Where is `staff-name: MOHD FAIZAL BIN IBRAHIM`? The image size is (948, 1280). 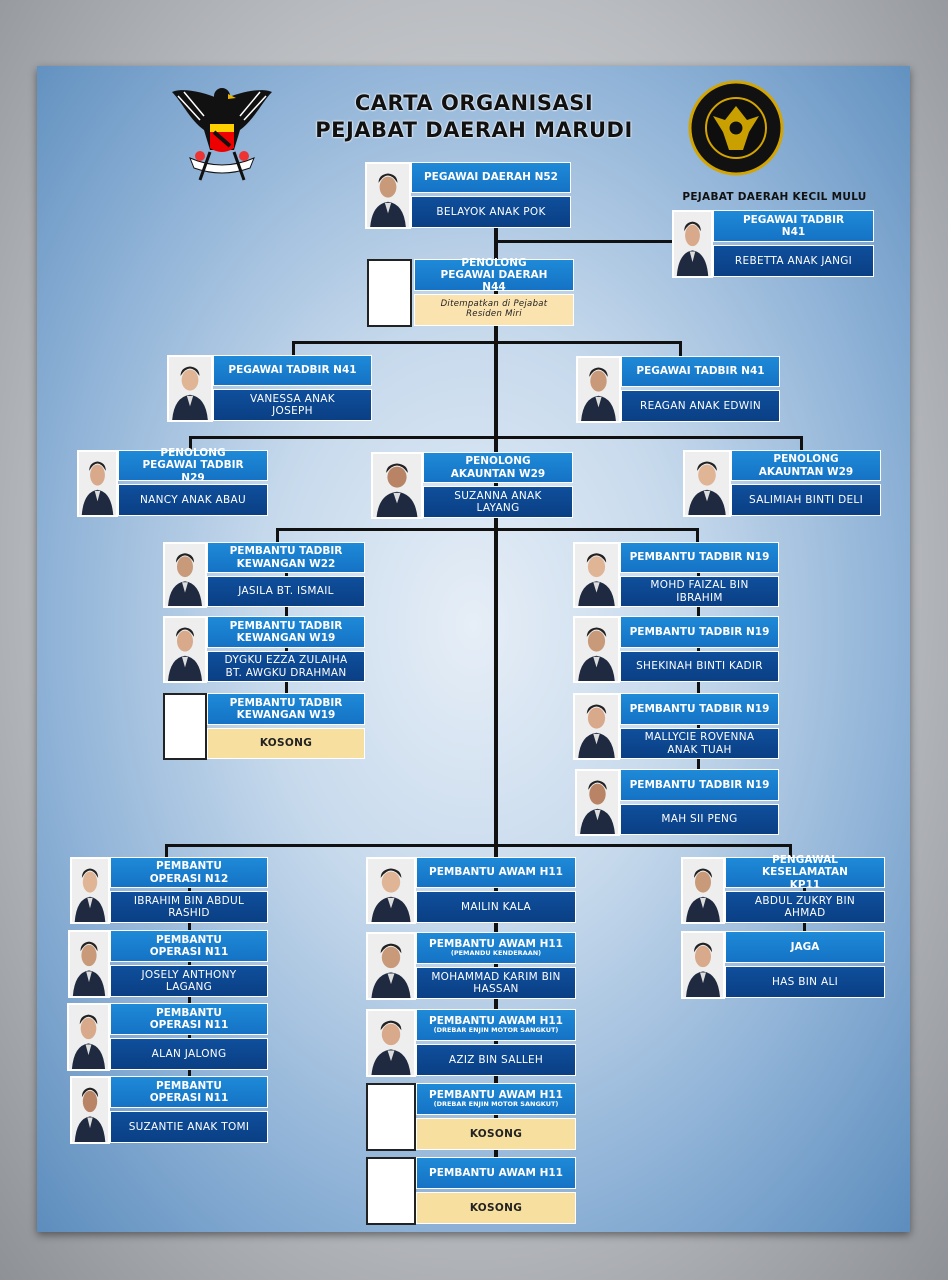
staff-name: MOHD FAIZAL BIN IBRAHIM is located at coordinates (699, 591).